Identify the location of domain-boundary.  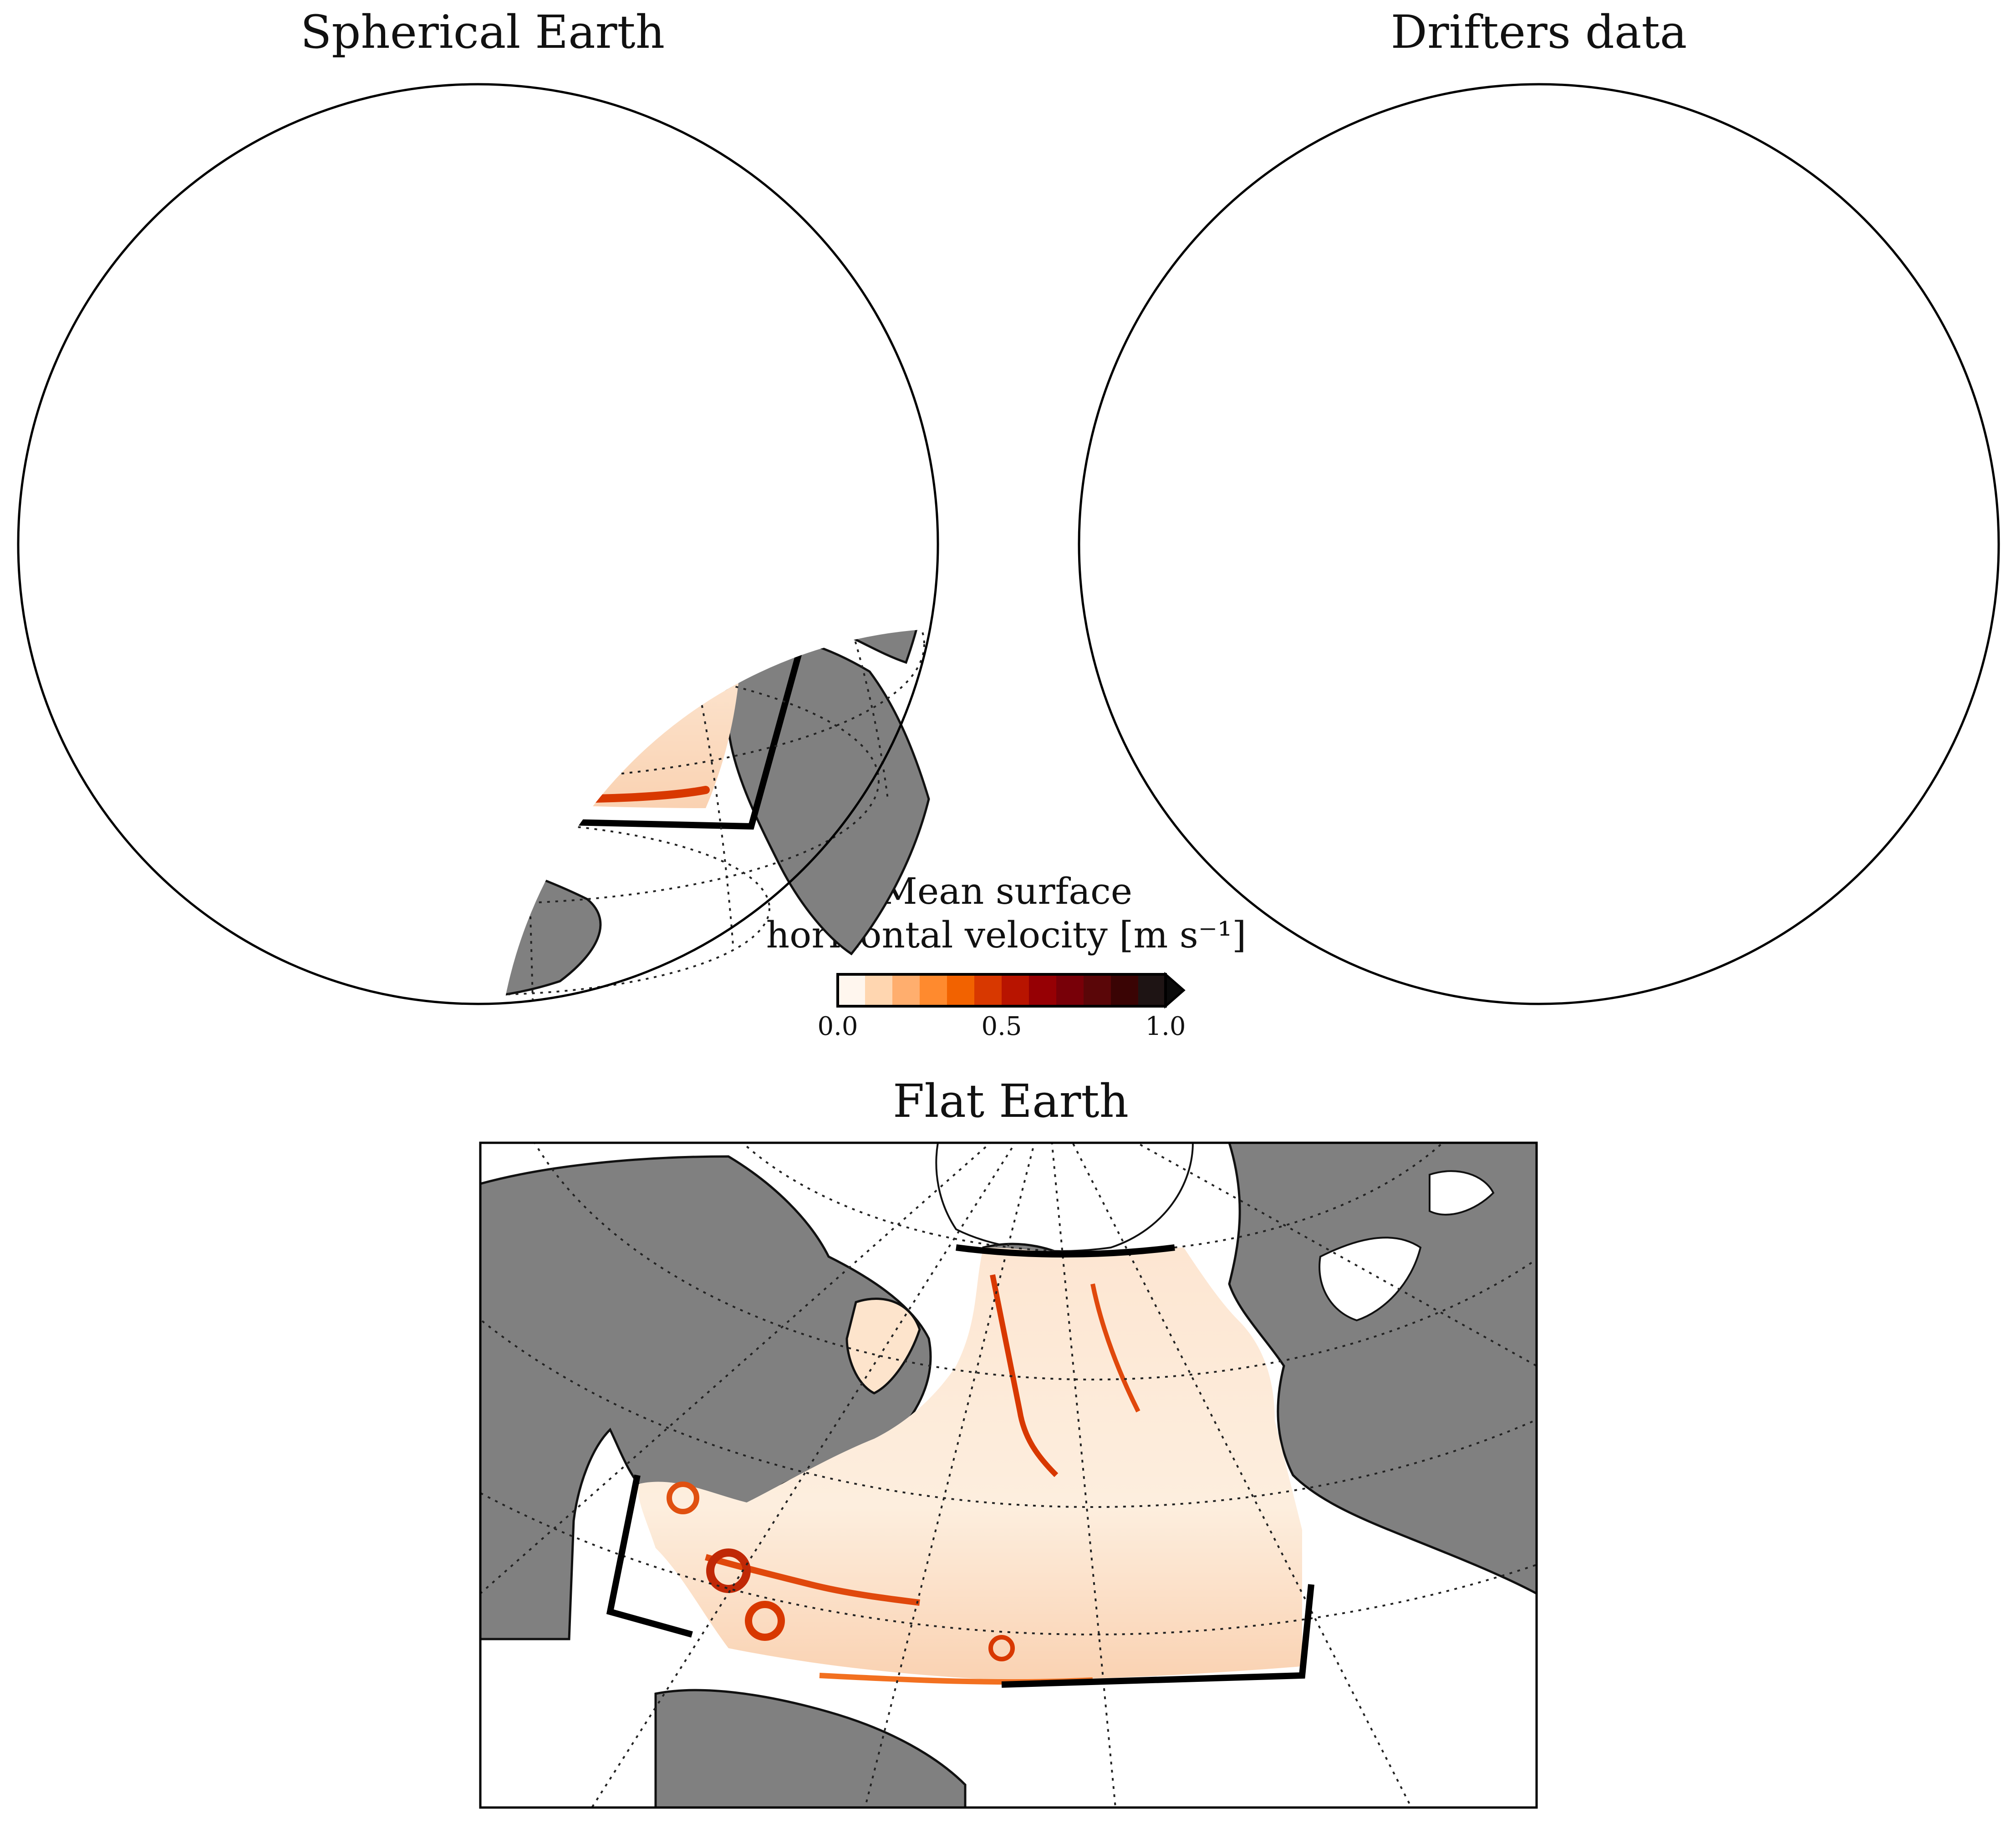
(960, 1466).